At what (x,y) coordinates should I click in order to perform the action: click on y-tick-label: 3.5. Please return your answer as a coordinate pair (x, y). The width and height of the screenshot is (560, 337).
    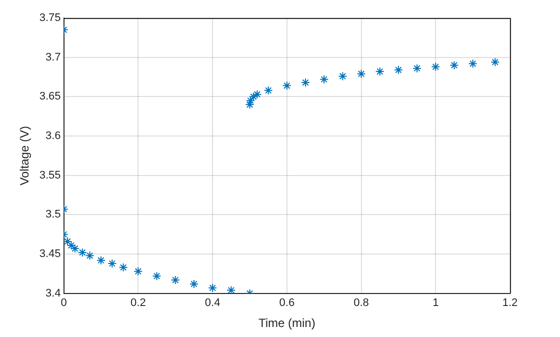
    Looking at the image, I should click on (53, 214).